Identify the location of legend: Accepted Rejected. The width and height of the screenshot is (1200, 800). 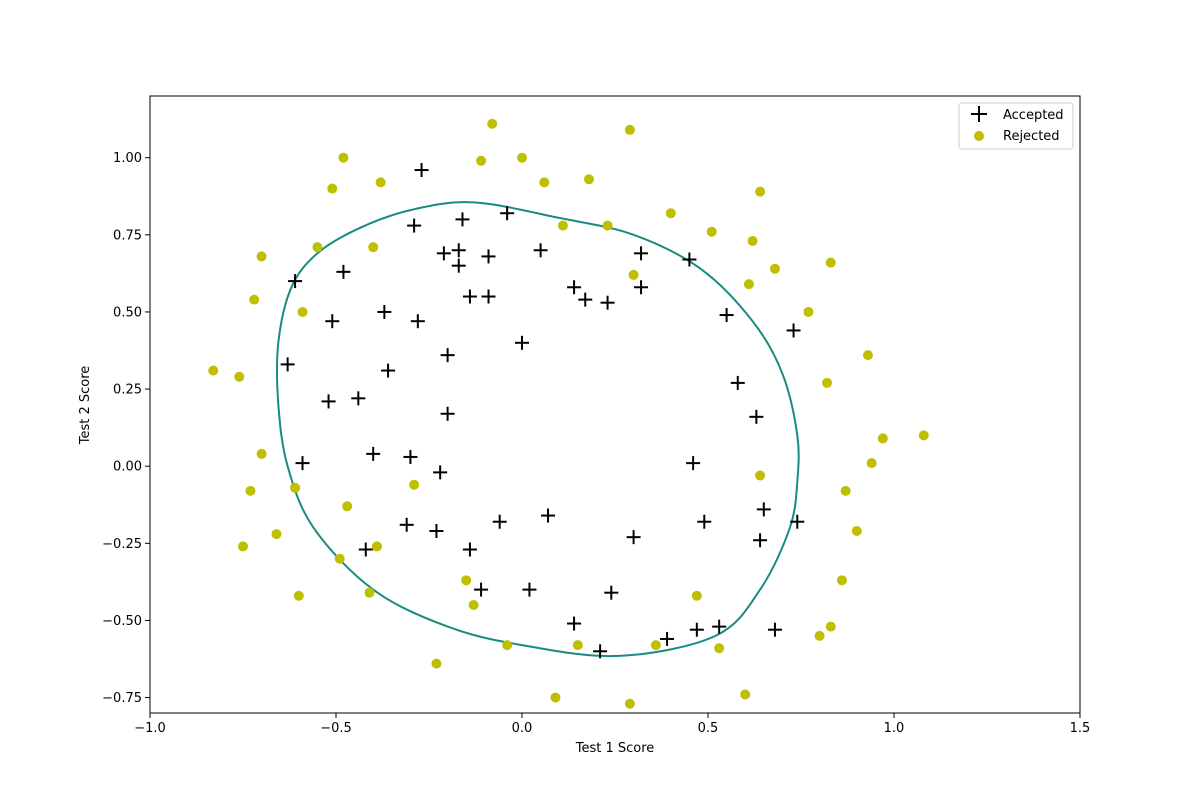
(1016, 126).